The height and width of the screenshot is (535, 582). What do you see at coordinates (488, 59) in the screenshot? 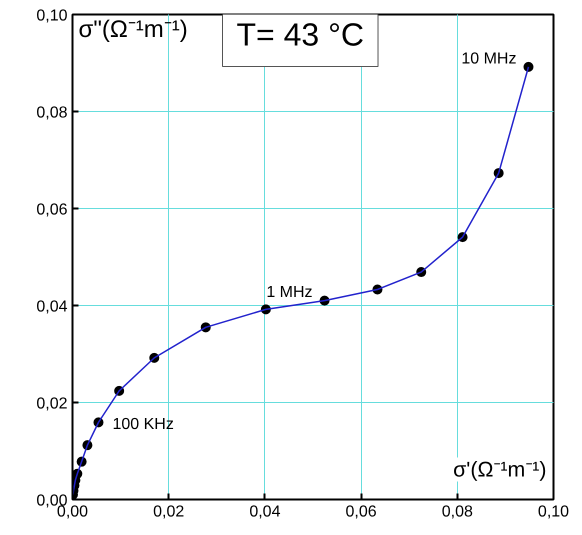
I see `annotation: 10 MHz` at bounding box center [488, 59].